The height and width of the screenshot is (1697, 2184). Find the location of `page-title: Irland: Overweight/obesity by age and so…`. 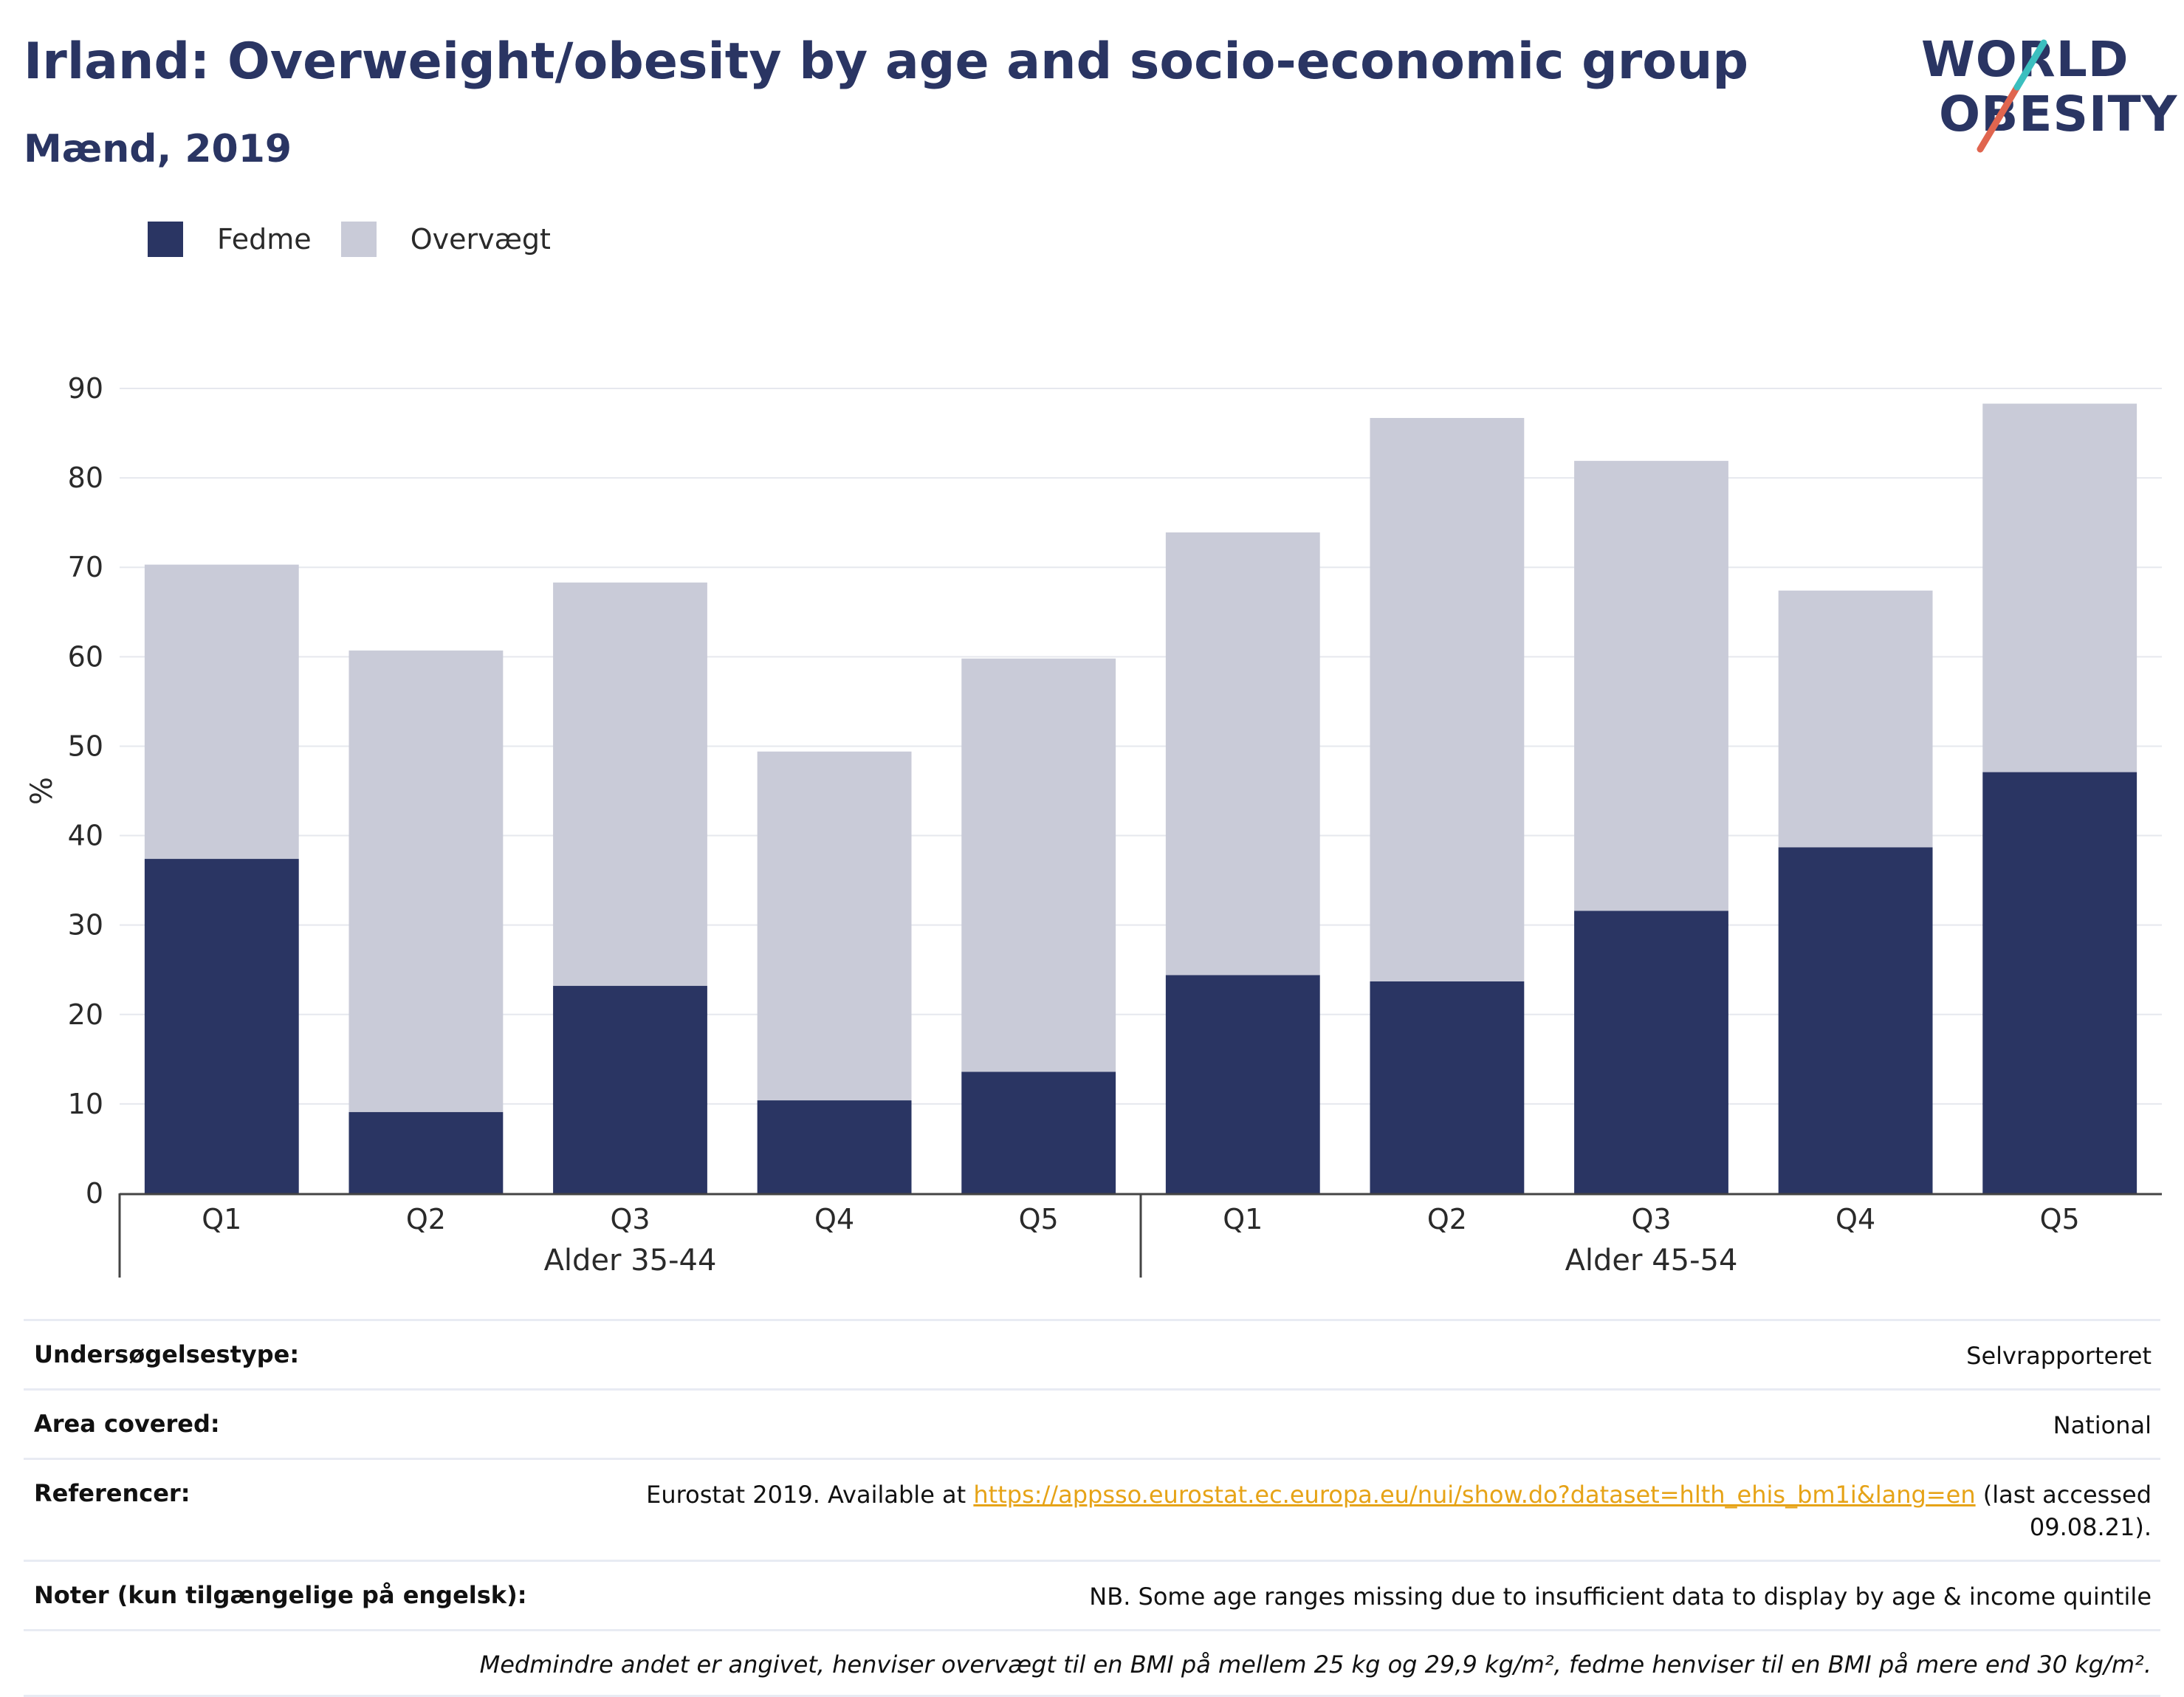

page-title: Irland: Overweight/obesity by age and so… is located at coordinates (886, 61).